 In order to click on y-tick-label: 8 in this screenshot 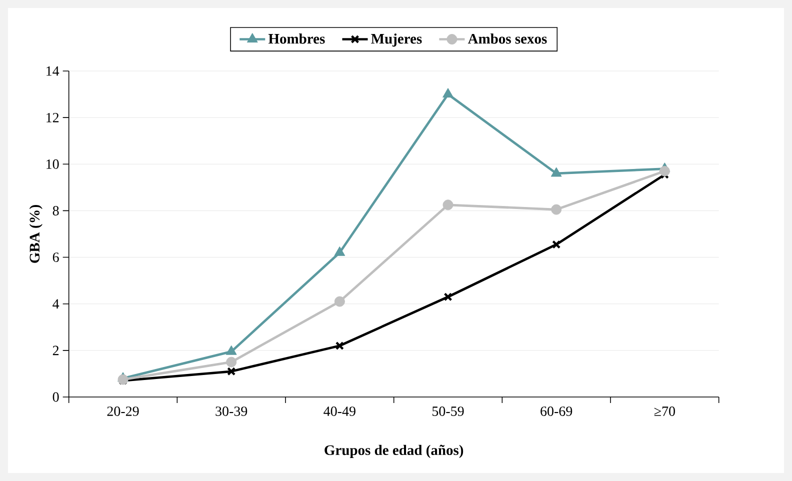, I will do `click(55, 211)`.